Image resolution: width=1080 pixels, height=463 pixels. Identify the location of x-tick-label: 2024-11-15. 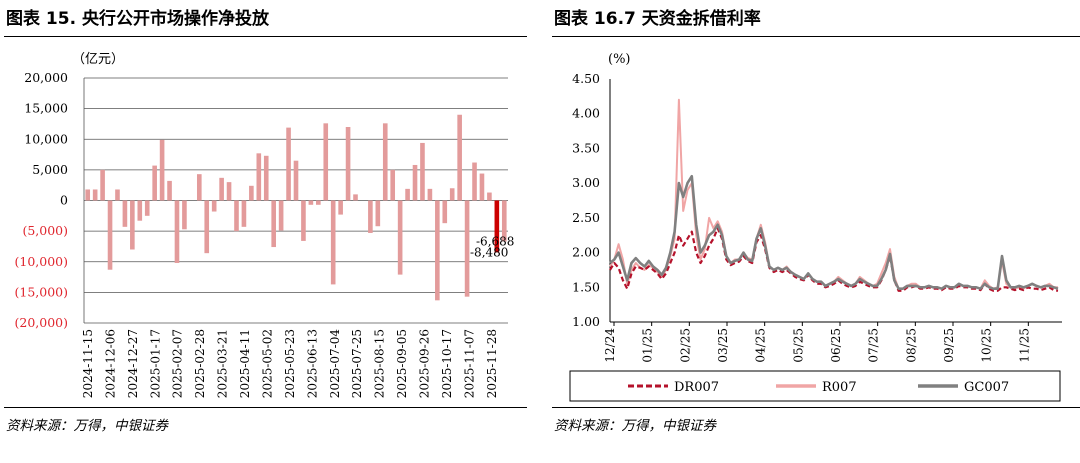
(88, 363).